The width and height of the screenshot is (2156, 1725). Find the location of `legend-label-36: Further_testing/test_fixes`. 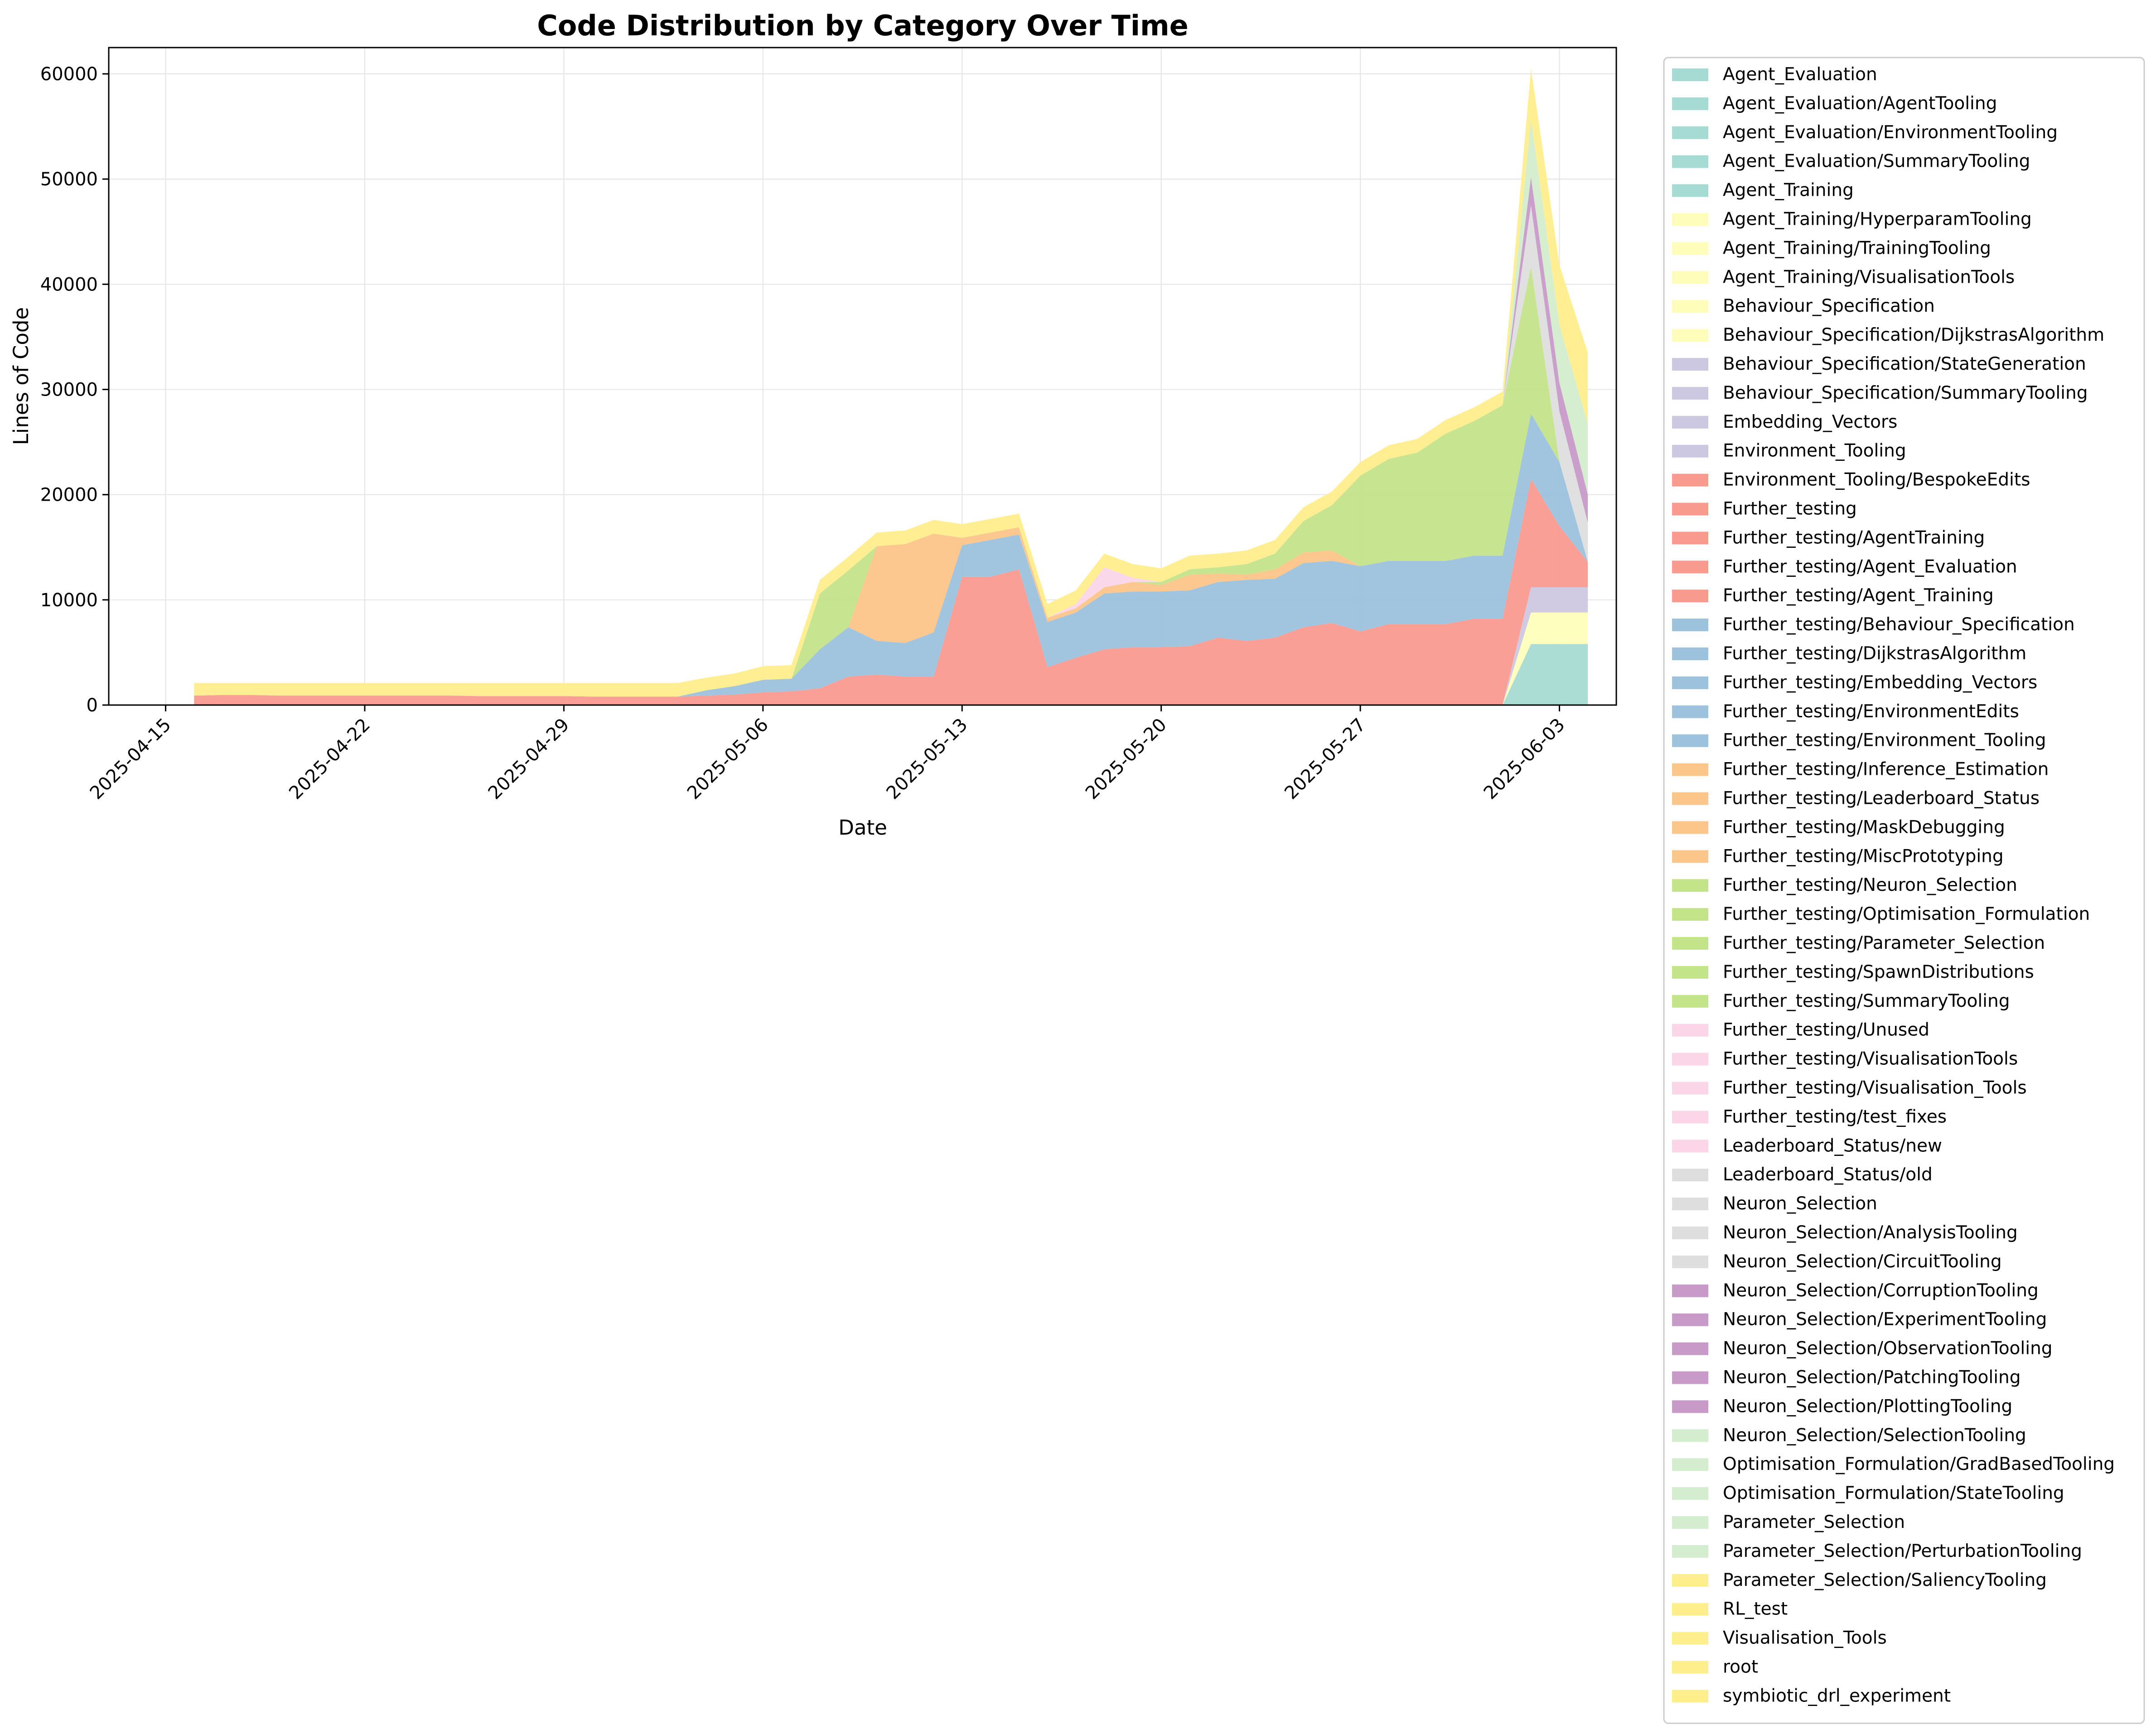

legend-label-36: Further_testing/test_fixes is located at coordinates (1835, 1117).